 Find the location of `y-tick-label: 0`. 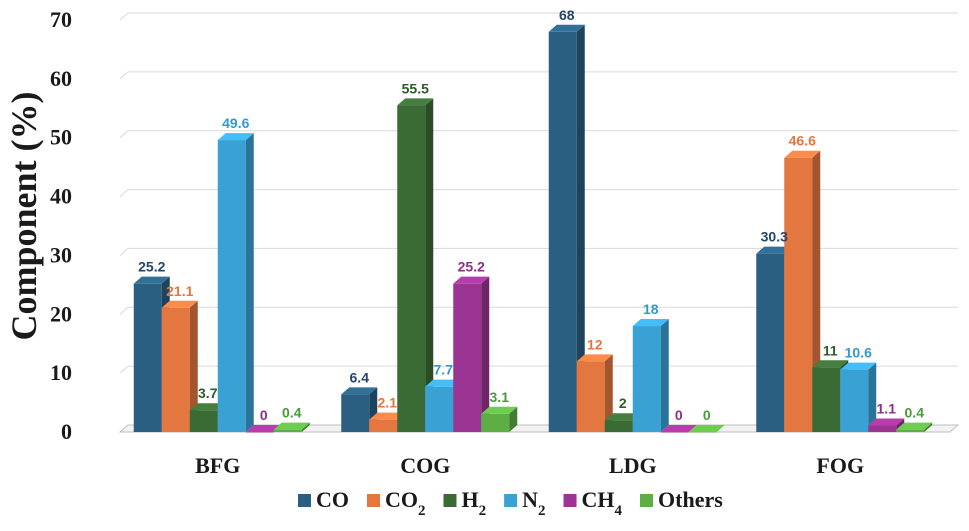

y-tick-label: 0 is located at coordinates (66, 431).